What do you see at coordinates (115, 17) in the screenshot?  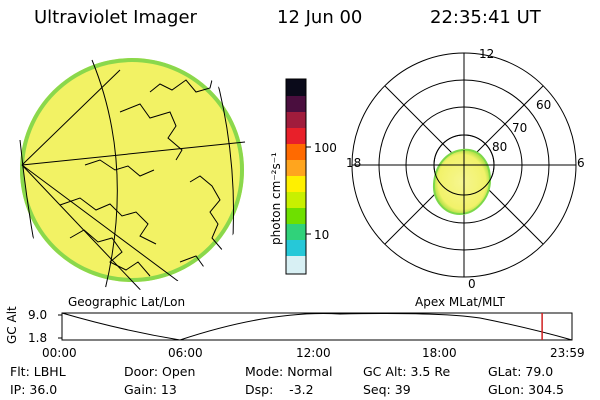 I see `app-title: Ultraviolet Imager` at bounding box center [115, 17].